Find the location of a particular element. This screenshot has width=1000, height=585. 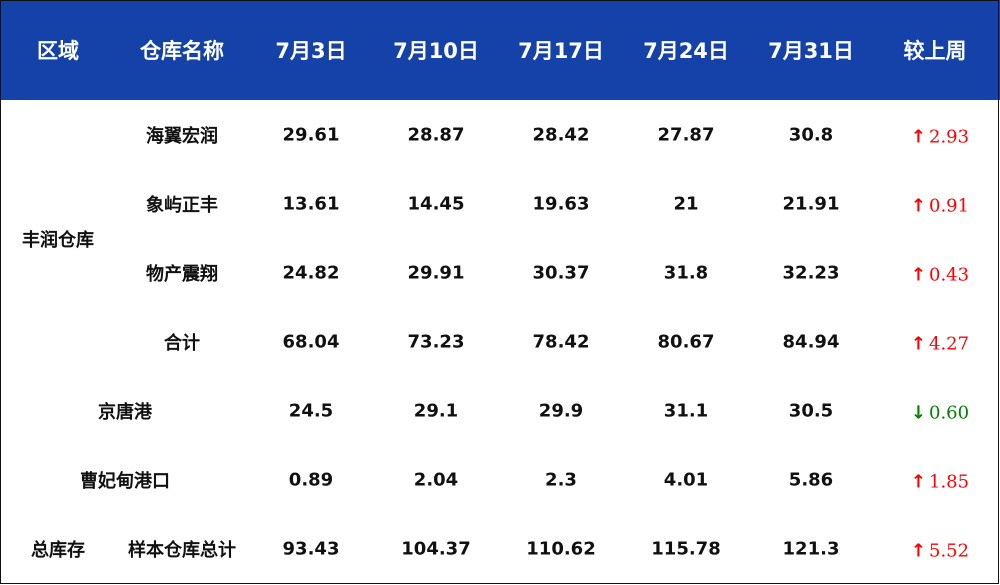

table-cell-value: 5.86 is located at coordinates (811, 480).